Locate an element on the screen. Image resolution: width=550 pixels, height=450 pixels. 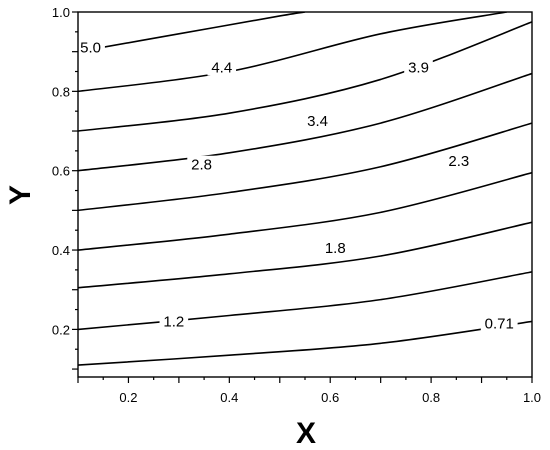
x-axis-title: X is located at coordinates (306, 433).